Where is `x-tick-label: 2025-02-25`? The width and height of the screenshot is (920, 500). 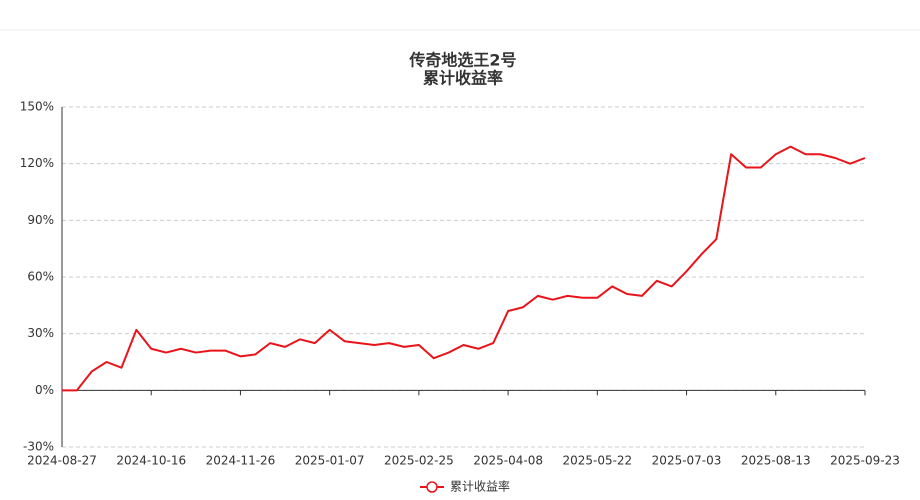
x-tick-label: 2025-02-25 is located at coordinates (419, 461).